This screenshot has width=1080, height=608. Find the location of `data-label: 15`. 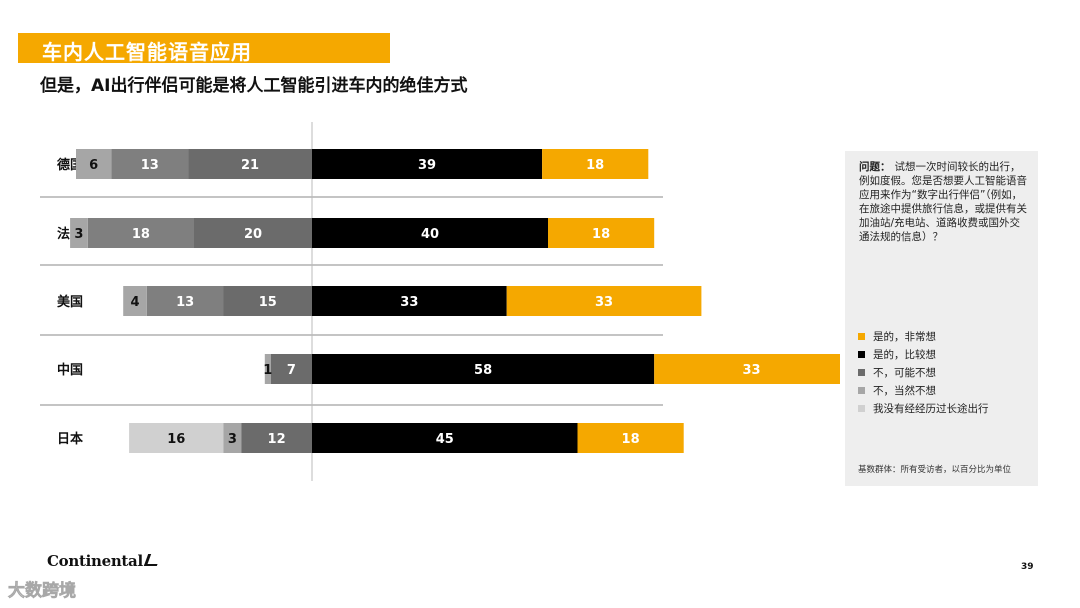

data-label: 15 is located at coordinates (268, 302).